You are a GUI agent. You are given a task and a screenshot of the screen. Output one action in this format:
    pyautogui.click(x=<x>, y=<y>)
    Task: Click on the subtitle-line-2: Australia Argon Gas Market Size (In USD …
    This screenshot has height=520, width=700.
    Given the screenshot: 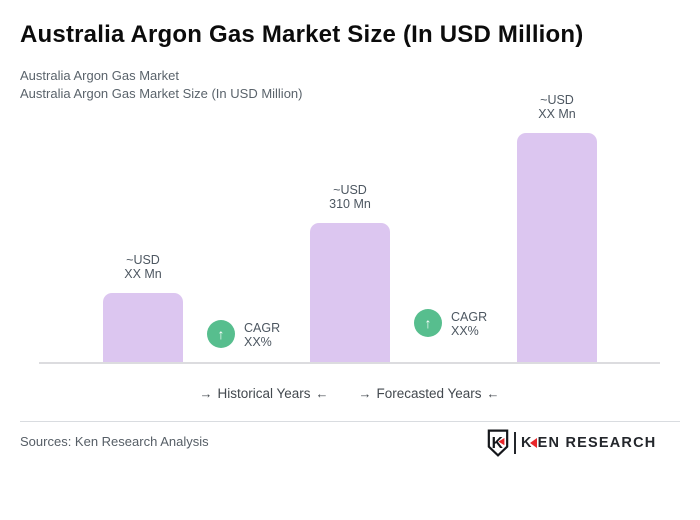 What is the action you would take?
    pyautogui.click(x=161, y=93)
    